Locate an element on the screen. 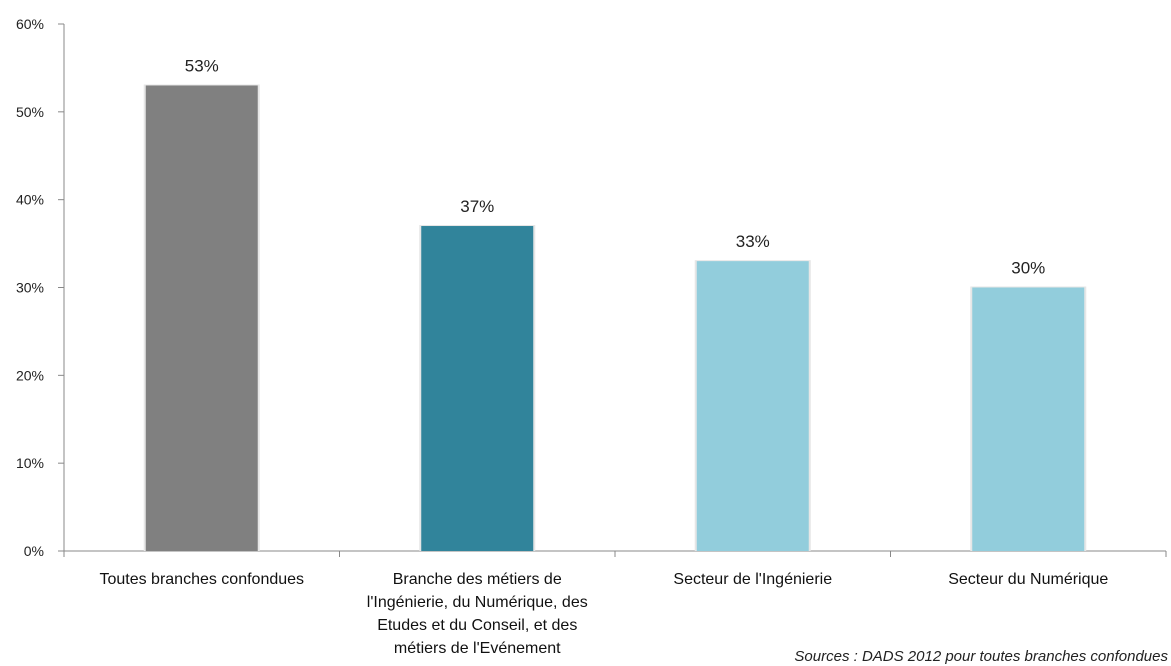  data-label: 53% is located at coordinates (202, 65).